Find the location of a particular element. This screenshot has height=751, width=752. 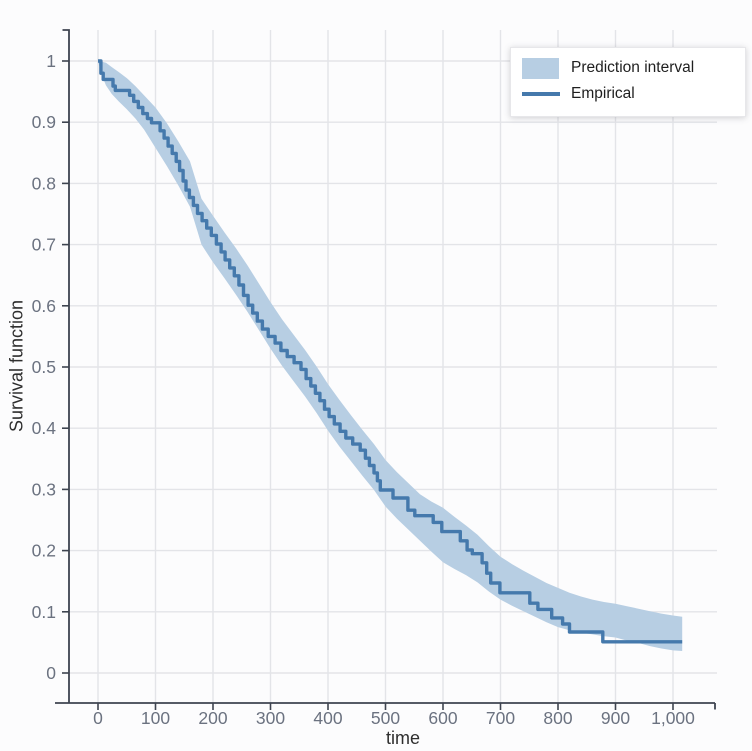

svg-text: 0.5 is located at coordinates (44, 367).